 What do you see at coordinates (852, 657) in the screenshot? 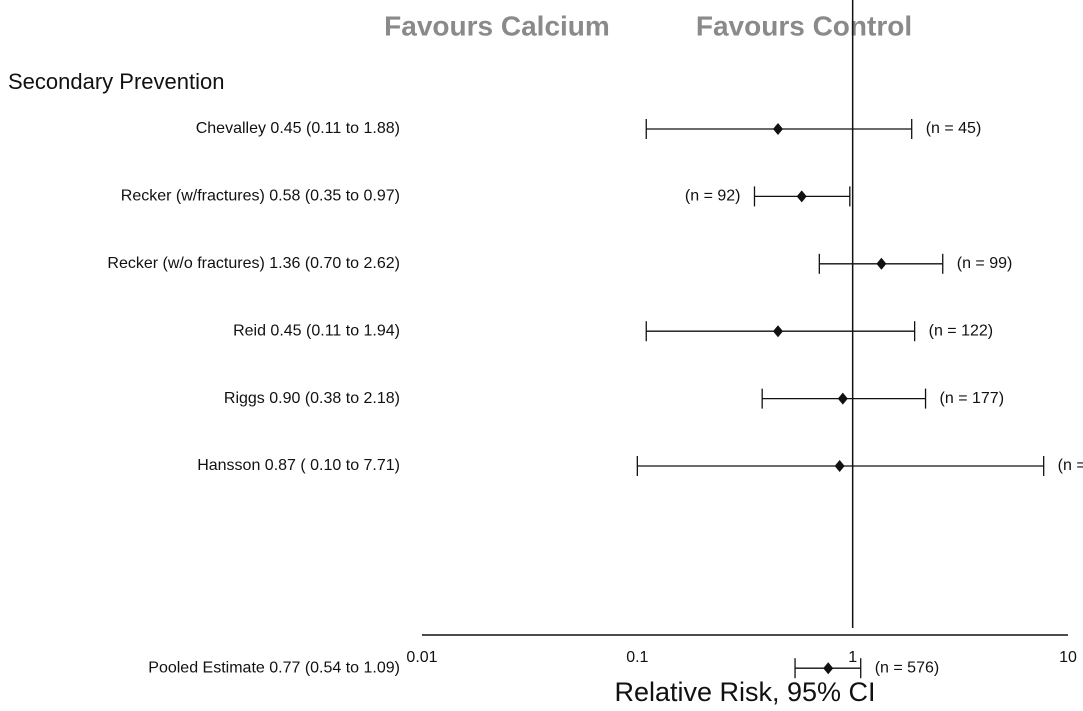
I see `x-tick-label: 1` at bounding box center [852, 657].